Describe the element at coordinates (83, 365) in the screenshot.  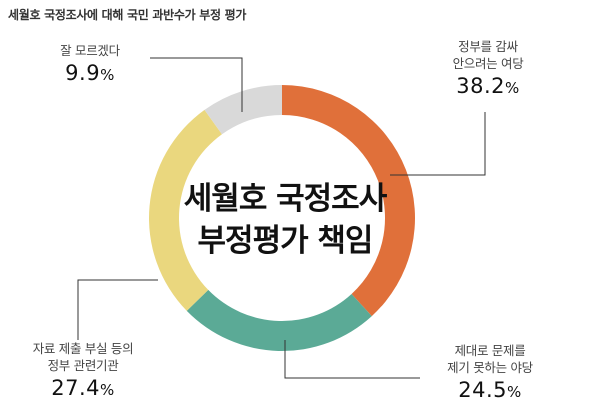
I see `slice-label-government-agencies-2: 정부 관련기관` at that location.